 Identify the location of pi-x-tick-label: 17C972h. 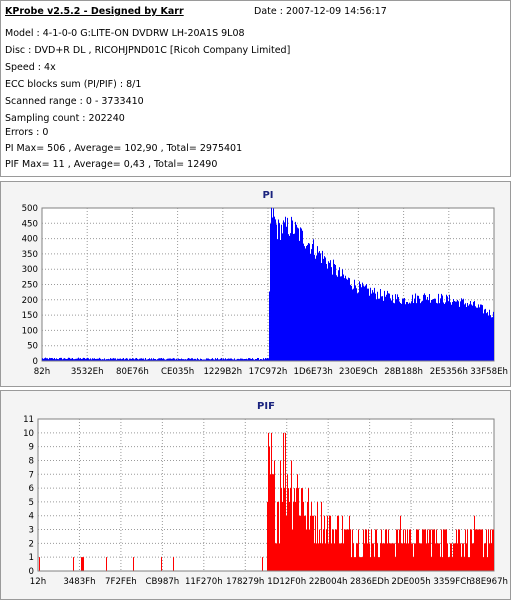
(268, 372).